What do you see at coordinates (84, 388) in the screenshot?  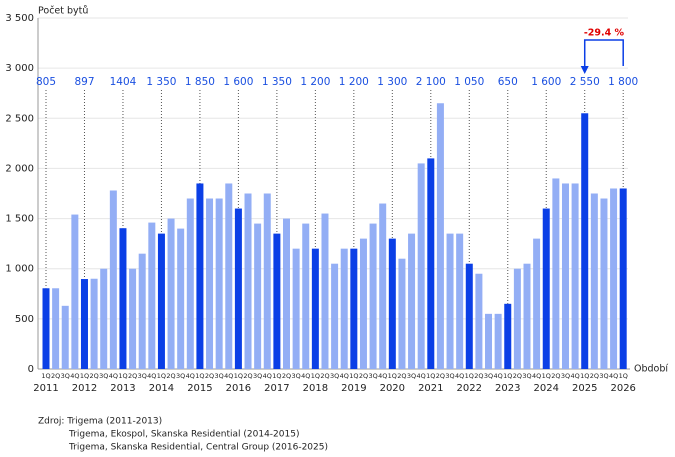 I see `year-label: 2012` at bounding box center [84, 388].